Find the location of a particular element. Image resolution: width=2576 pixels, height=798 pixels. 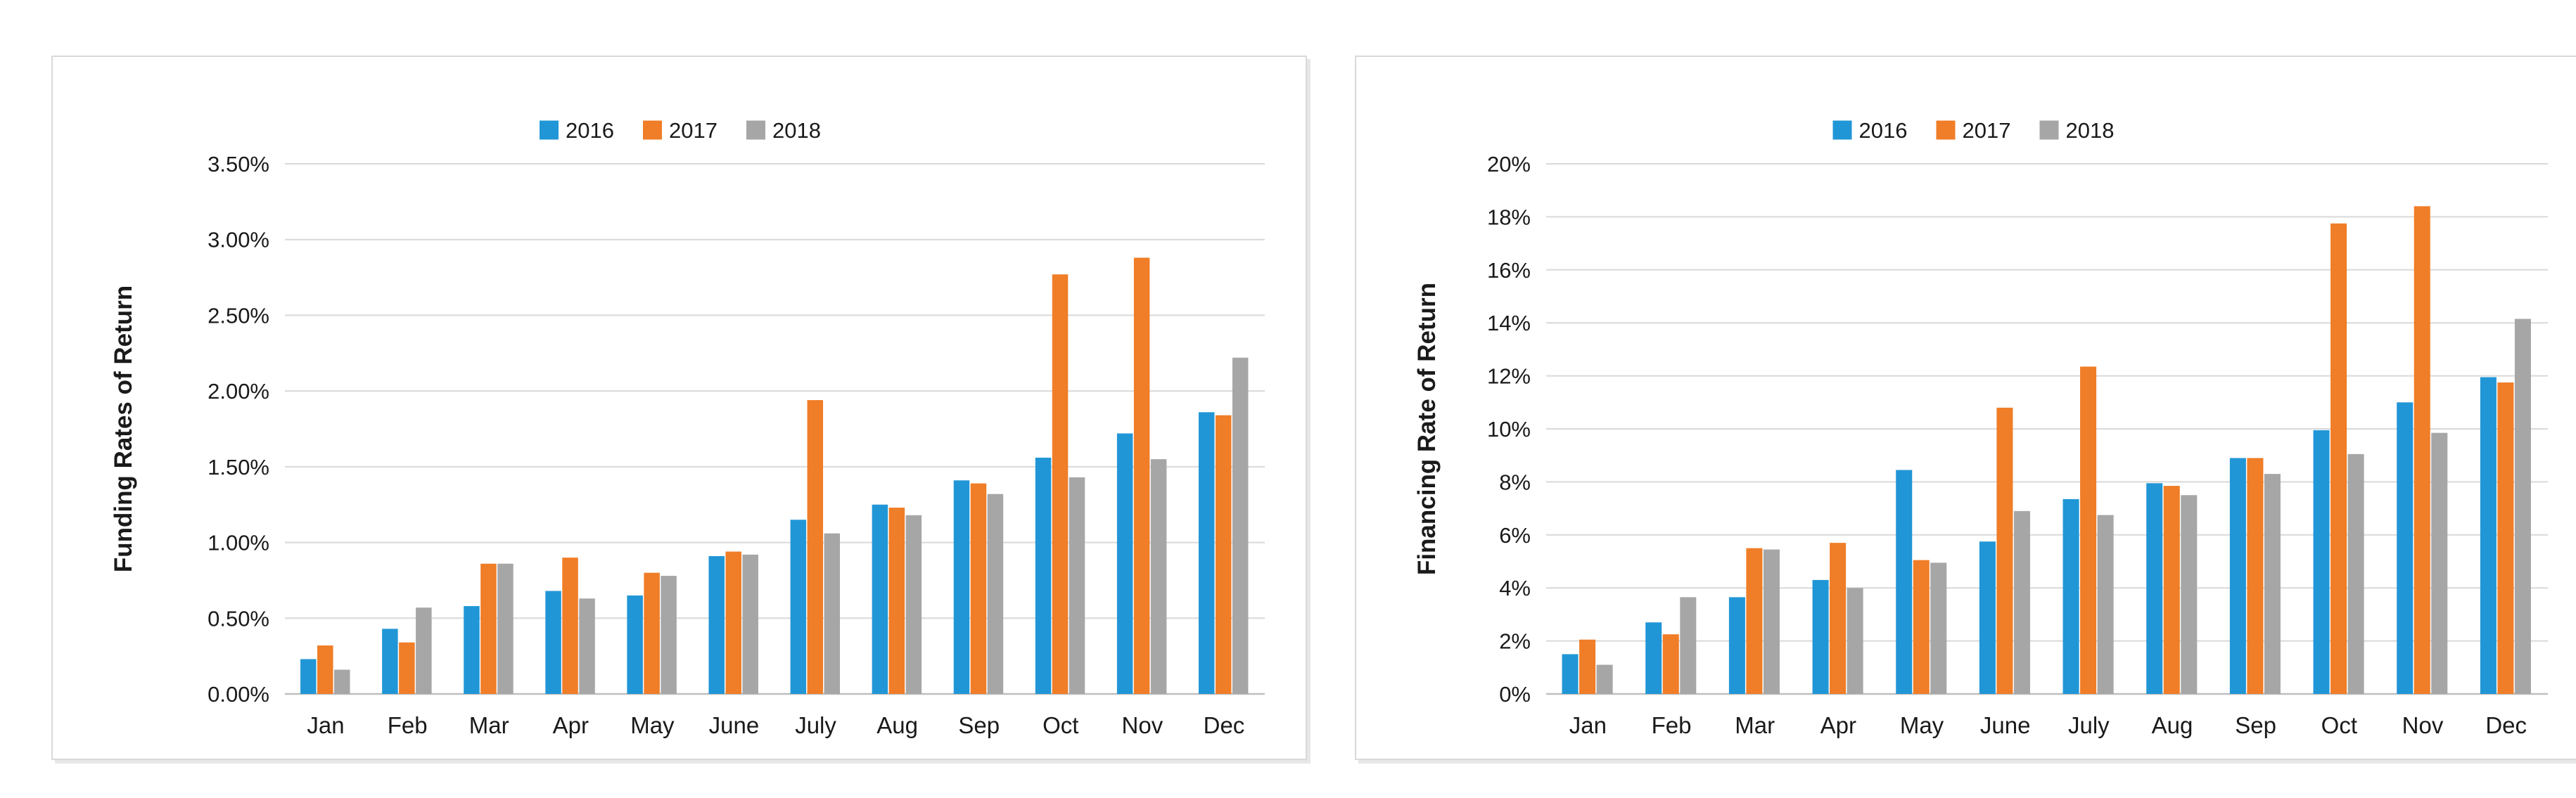

y-tick-label: 12% is located at coordinates (1509, 376).